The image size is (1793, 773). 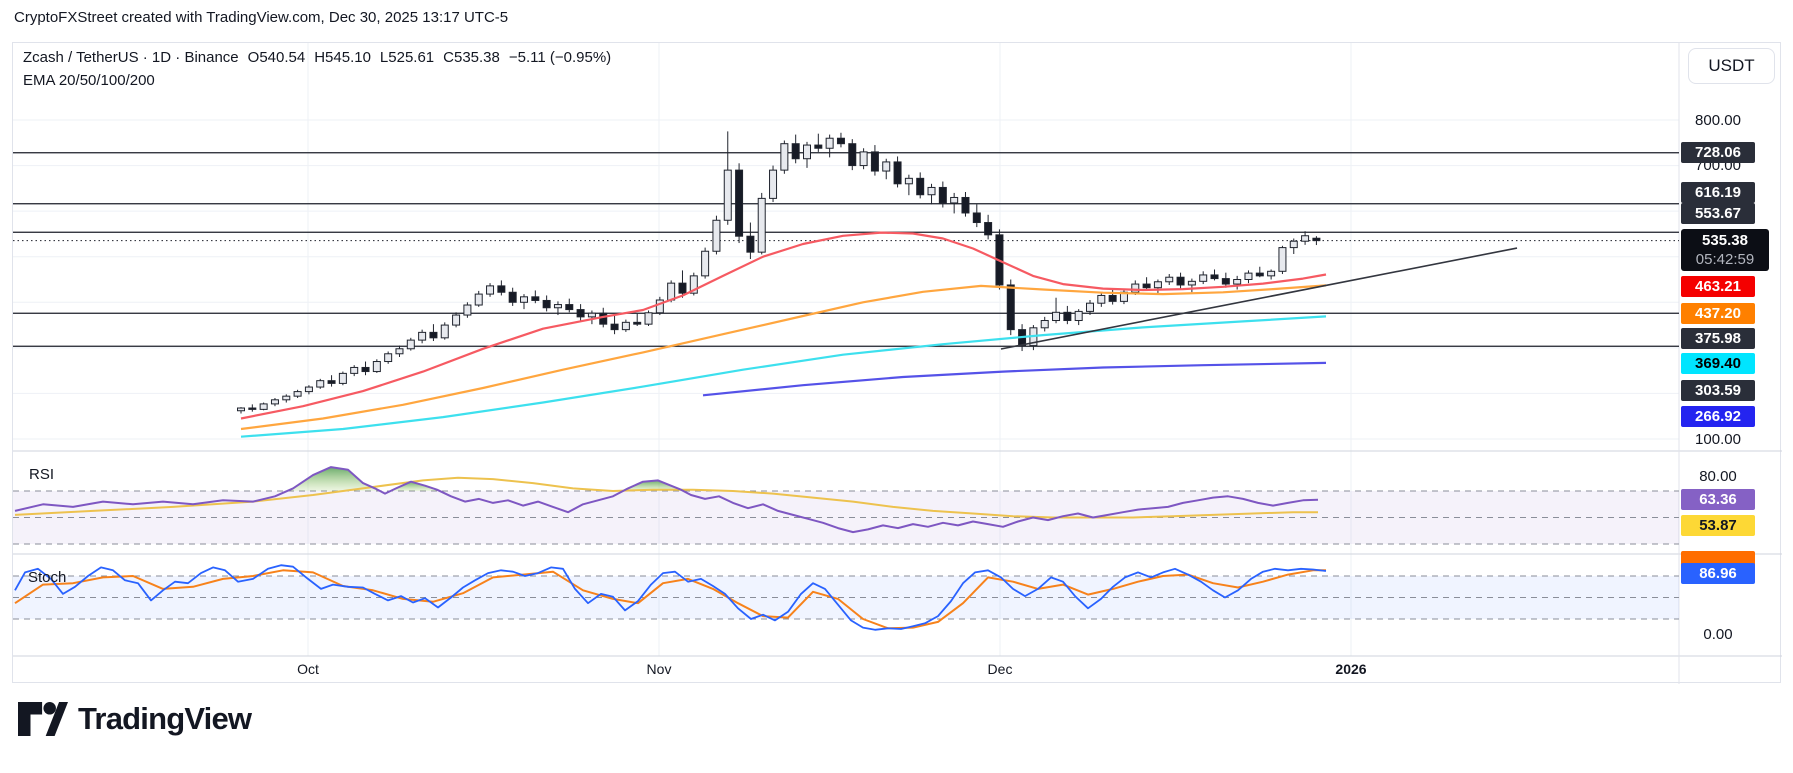 I want to click on price-badge: 53.87, so click(x=1718, y=525).